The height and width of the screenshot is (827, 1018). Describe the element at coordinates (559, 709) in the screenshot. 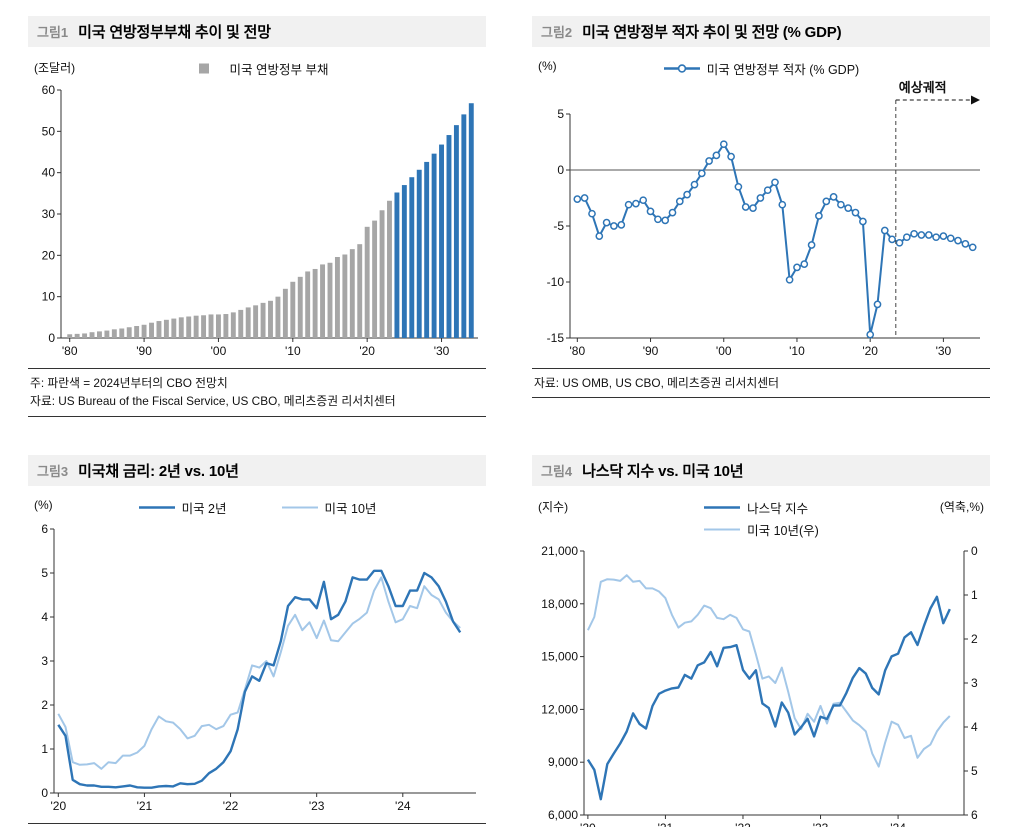

I see `svg-text: 12,000` at that location.